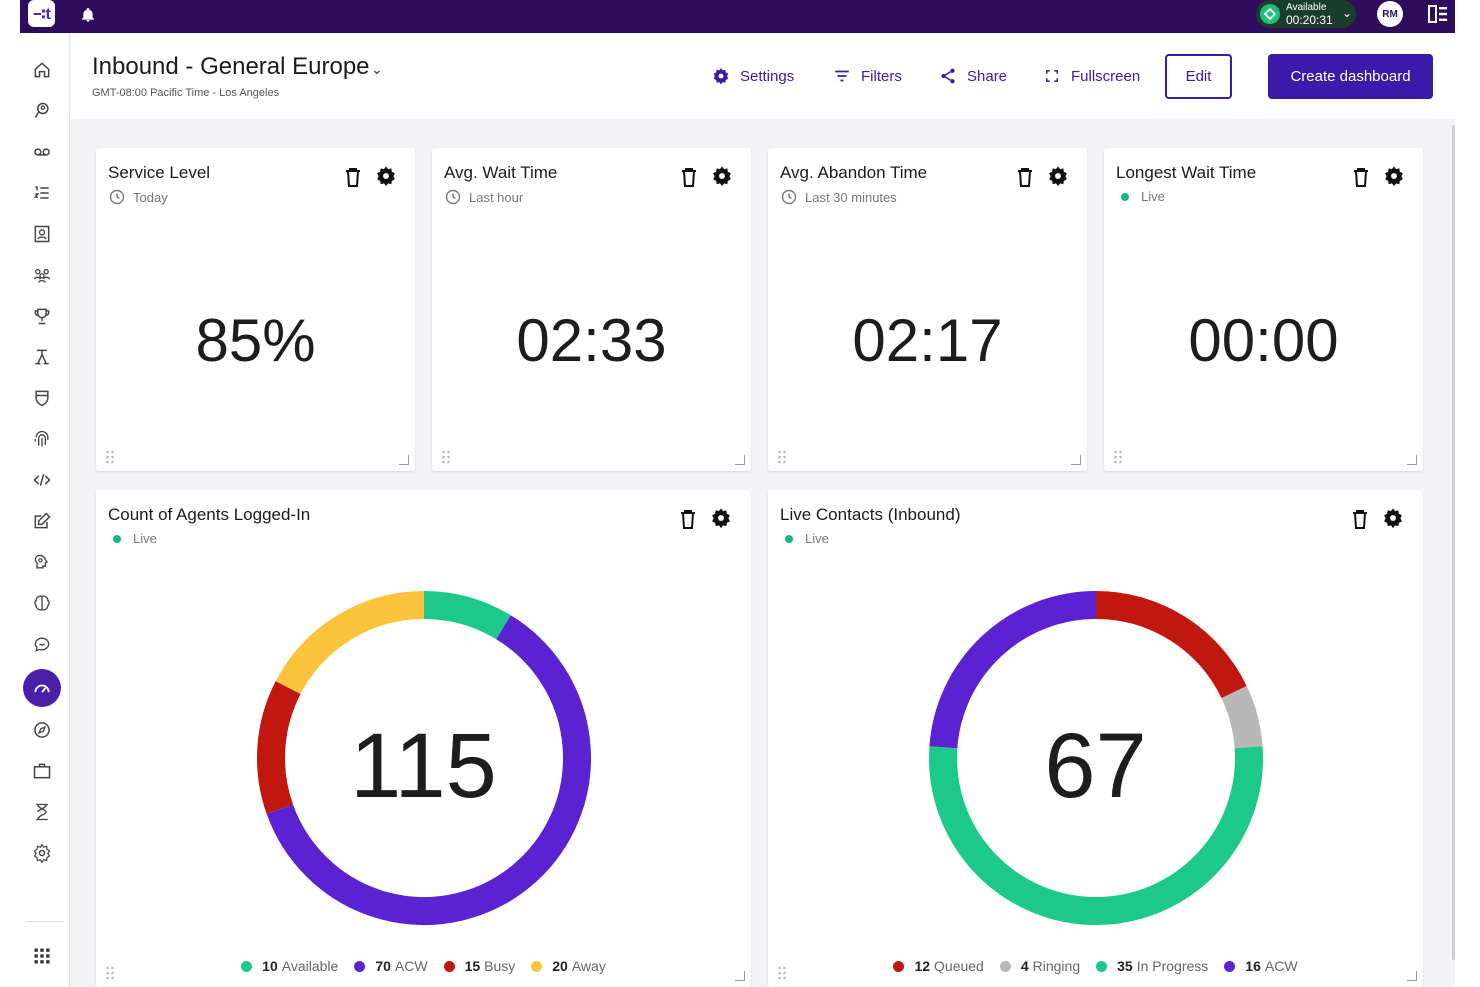 The image size is (1480, 987). I want to click on code-icon, so click(42, 480).